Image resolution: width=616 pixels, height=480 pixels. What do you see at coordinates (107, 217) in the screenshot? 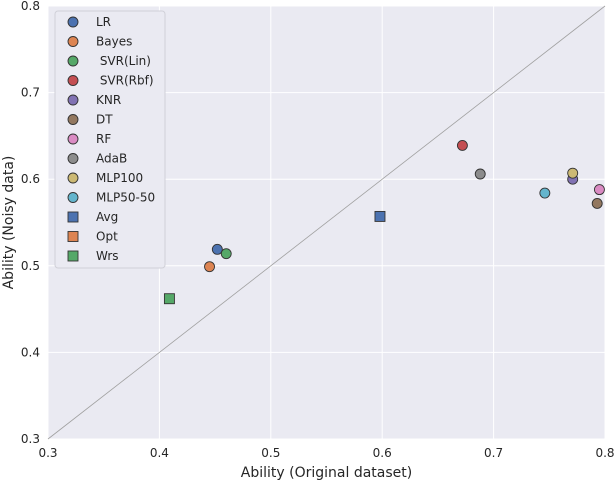
I see `legend-label: Avg` at bounding box center [107, 217].